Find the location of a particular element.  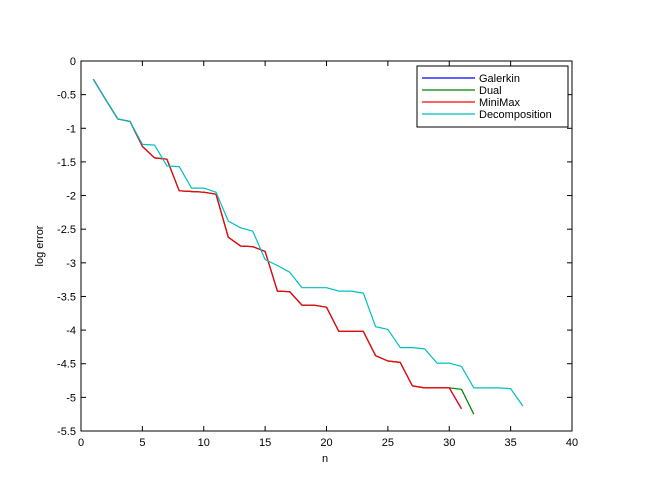

x-tick-label: 0 is located at coordinates (81, 443).